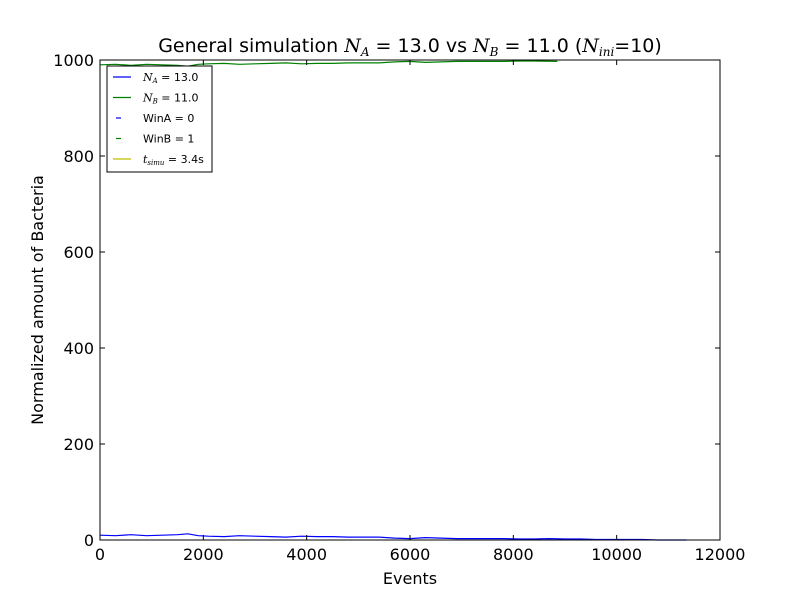  Describe the element at coordinates (203, 554) in the screenshot. I see `x-tick-label: 2000` at that location.